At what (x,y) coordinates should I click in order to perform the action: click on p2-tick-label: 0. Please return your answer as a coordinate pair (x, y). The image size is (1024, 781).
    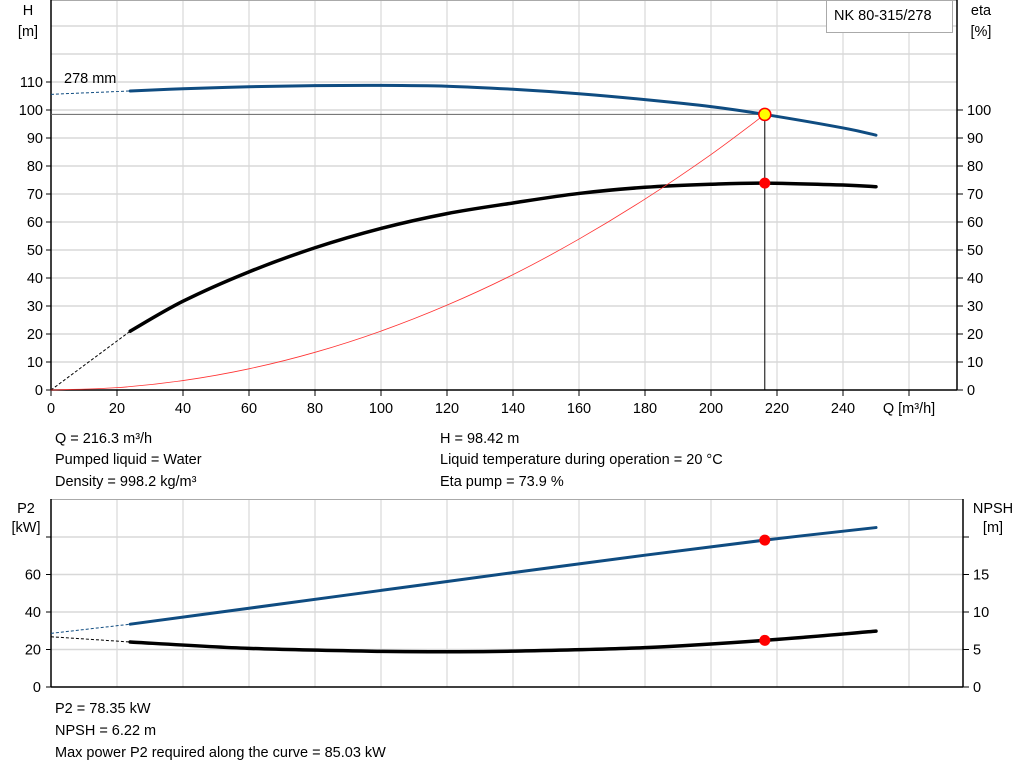
    Looking at the image, I should click on (37, 688).